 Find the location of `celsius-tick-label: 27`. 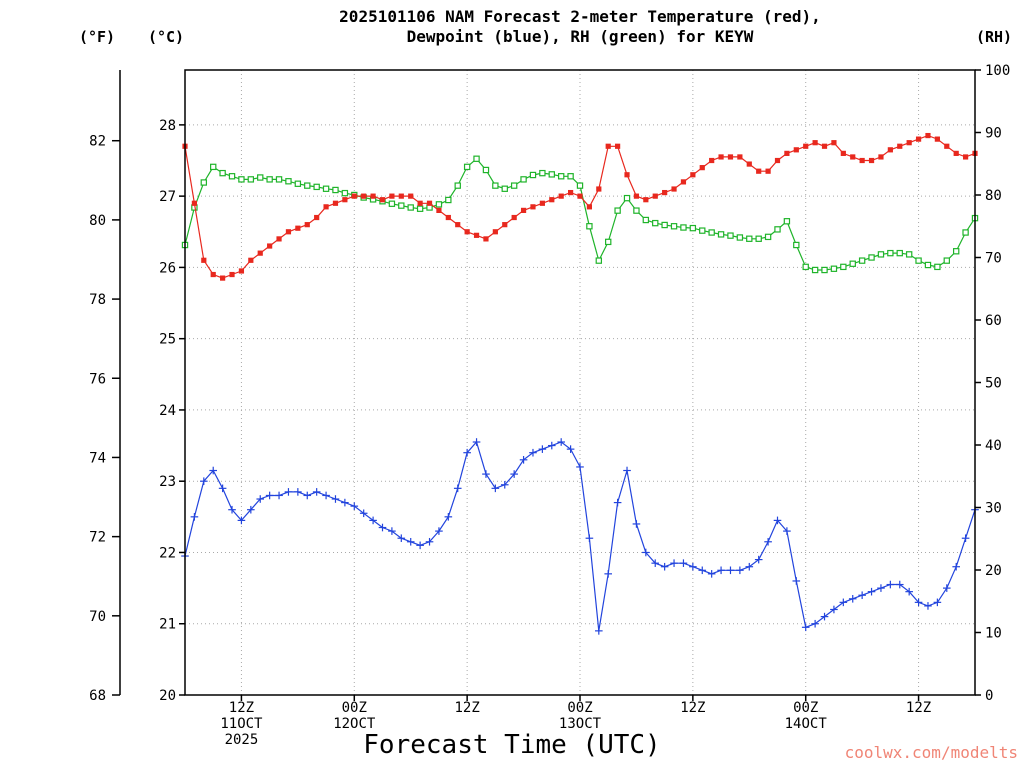

celsius-tick-label: 27 is located at coordinates (167, 197).